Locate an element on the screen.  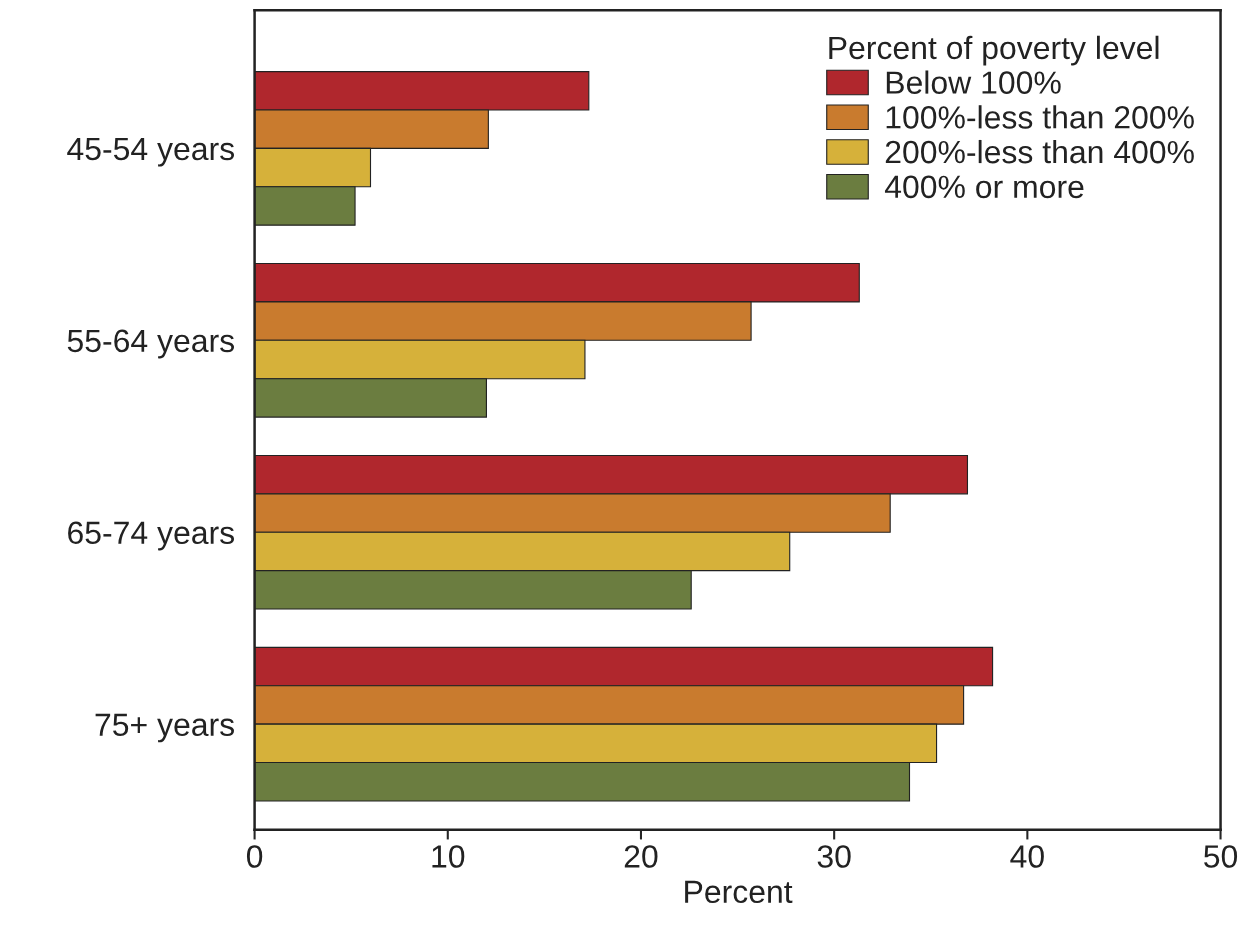
x-tick-label: 50 is located at coordinates (1221, 856).